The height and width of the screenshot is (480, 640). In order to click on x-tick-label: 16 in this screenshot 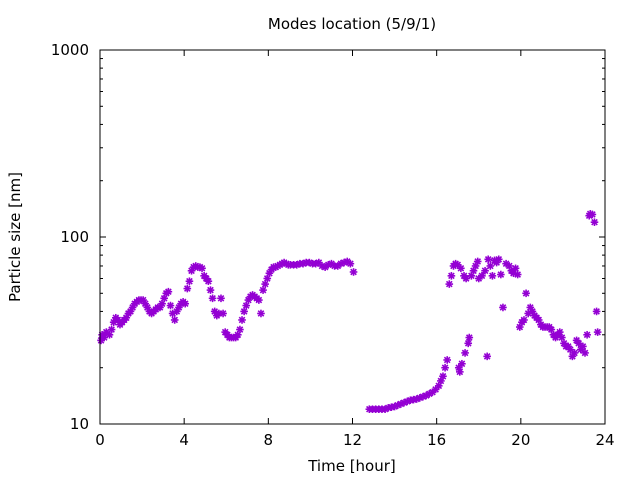, I will do `click(436, 440)`.